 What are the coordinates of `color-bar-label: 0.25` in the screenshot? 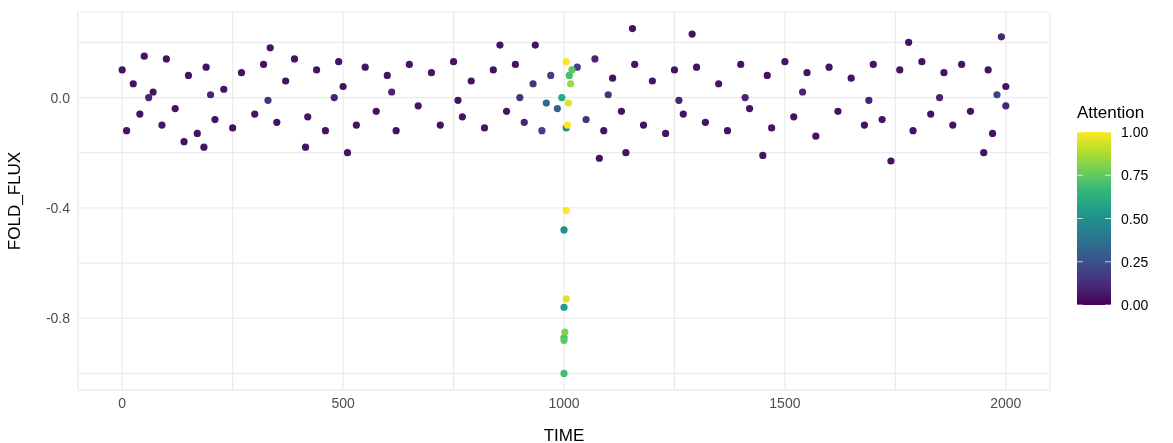 It's located at (1135, 261).